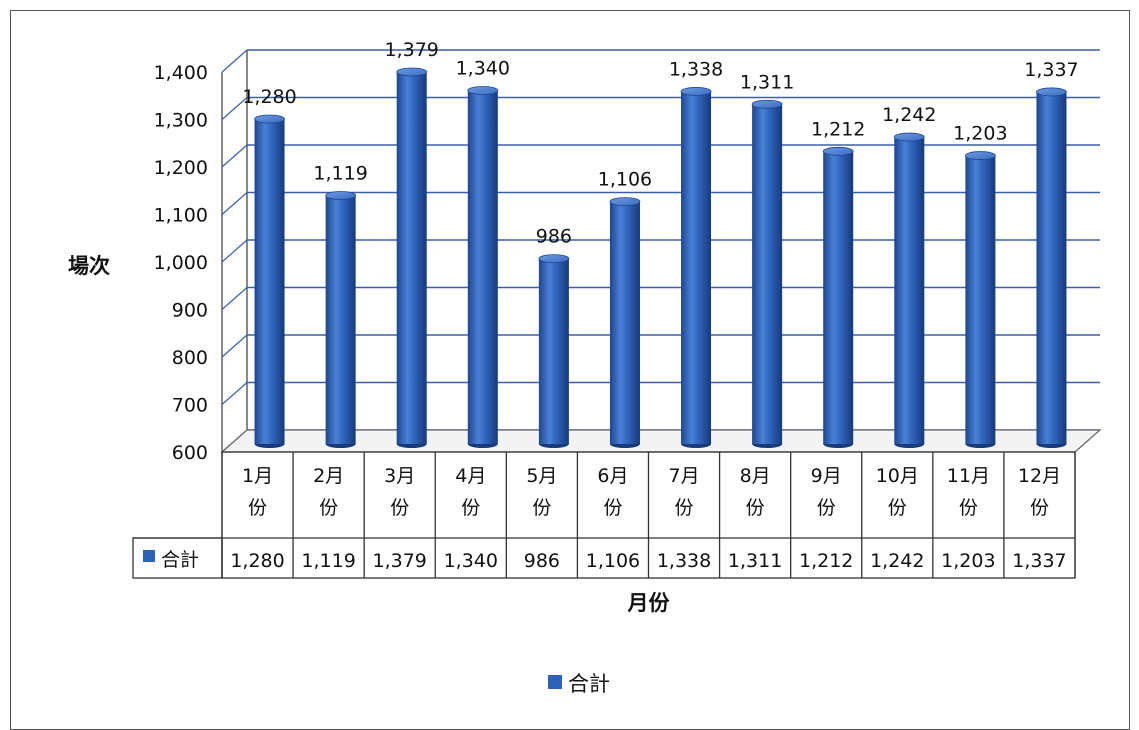 This screenshot has height=730, width=1139. What do you see at coordinates (649, 603) in the screenshot?
I see `x-axis-title: 月份` at bounding box center [649, 603].